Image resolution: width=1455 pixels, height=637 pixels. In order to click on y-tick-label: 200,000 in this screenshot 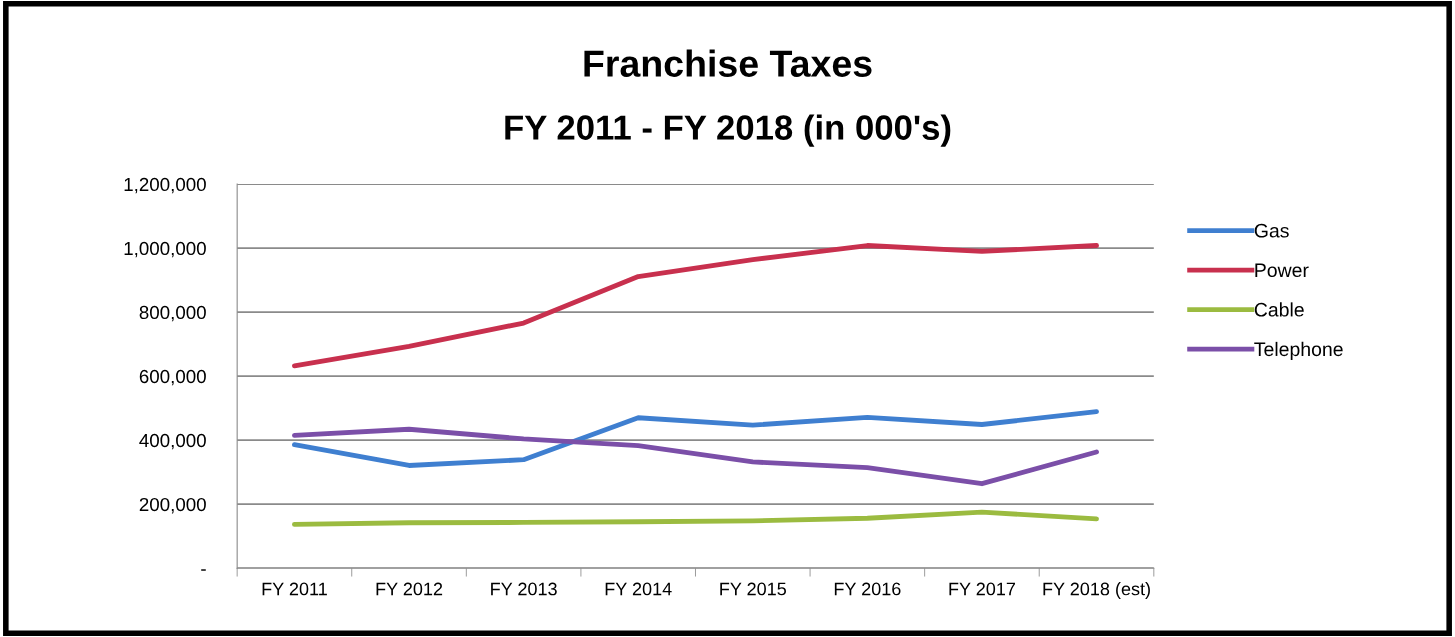, I will do `click(172, 505)`.